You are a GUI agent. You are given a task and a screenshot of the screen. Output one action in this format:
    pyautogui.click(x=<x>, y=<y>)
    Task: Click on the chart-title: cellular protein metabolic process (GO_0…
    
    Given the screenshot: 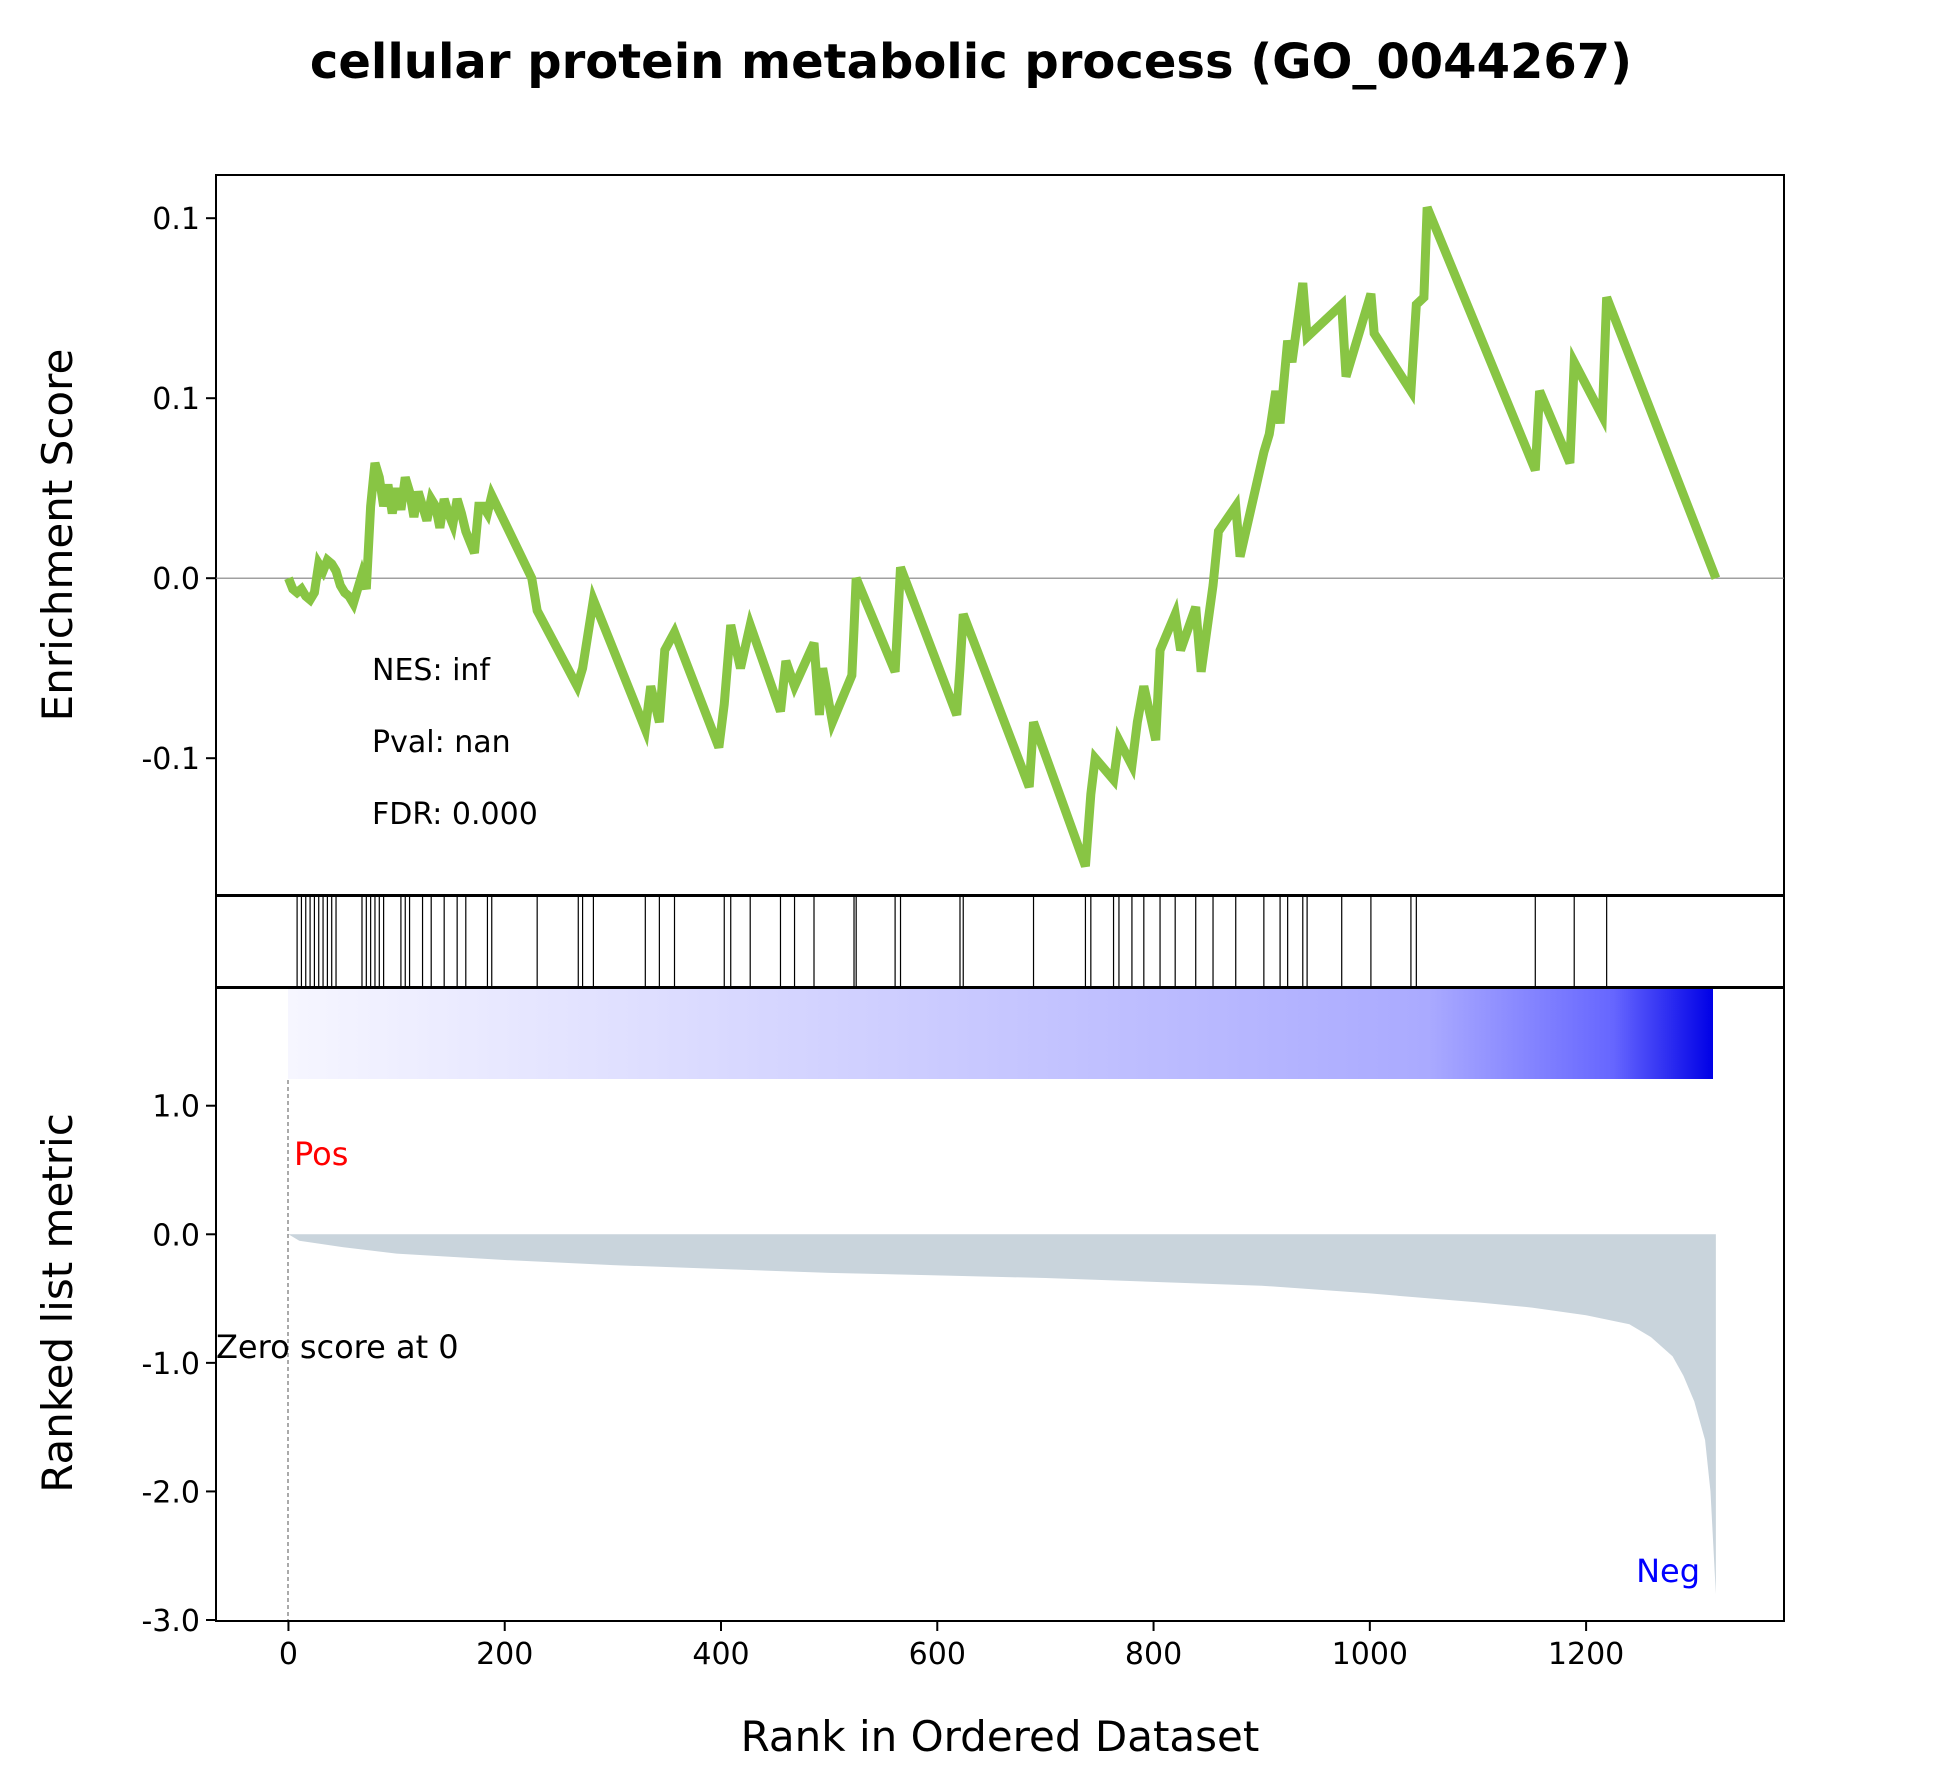 What is the action you would take?
    pyautogui.click(x=971, y=62)
    